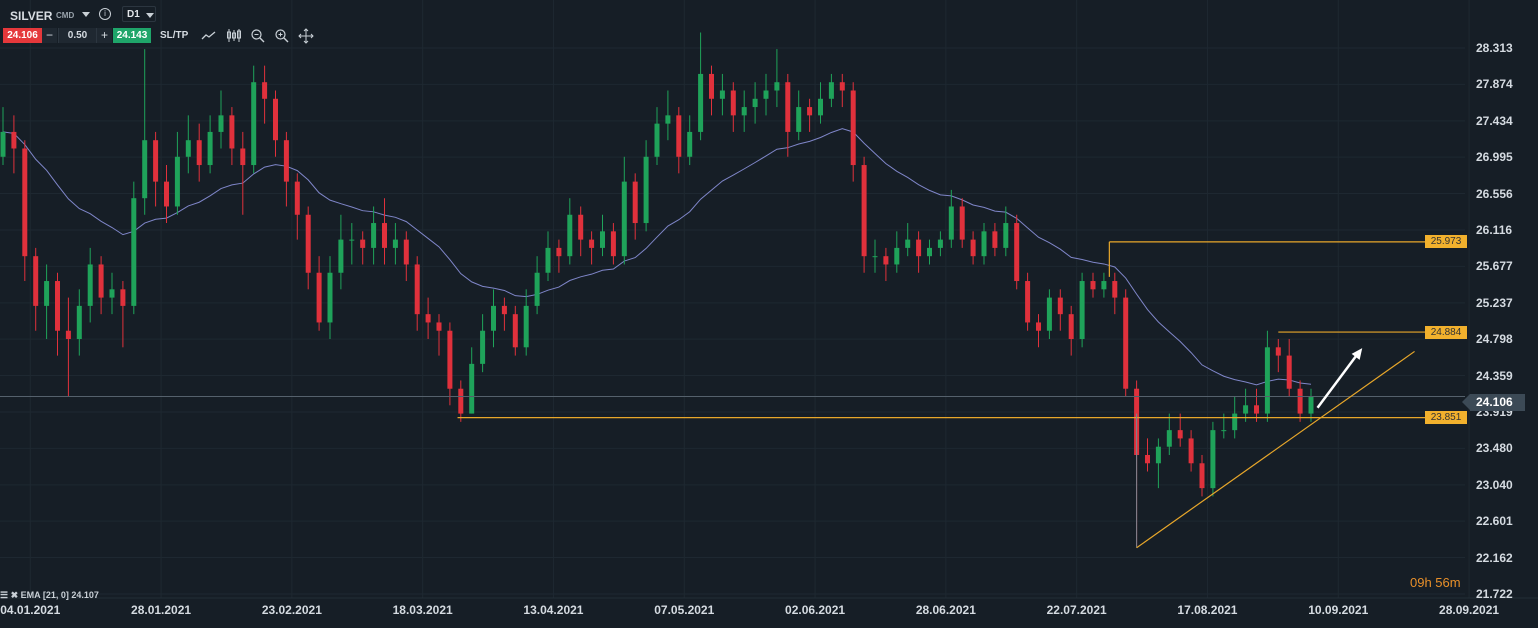 This screenshot has height=628, width=1538. What do you see at coordinates (132, 35) in the screenshot?
I see `buy-button: 24.143` at bounding box center [132, 35].